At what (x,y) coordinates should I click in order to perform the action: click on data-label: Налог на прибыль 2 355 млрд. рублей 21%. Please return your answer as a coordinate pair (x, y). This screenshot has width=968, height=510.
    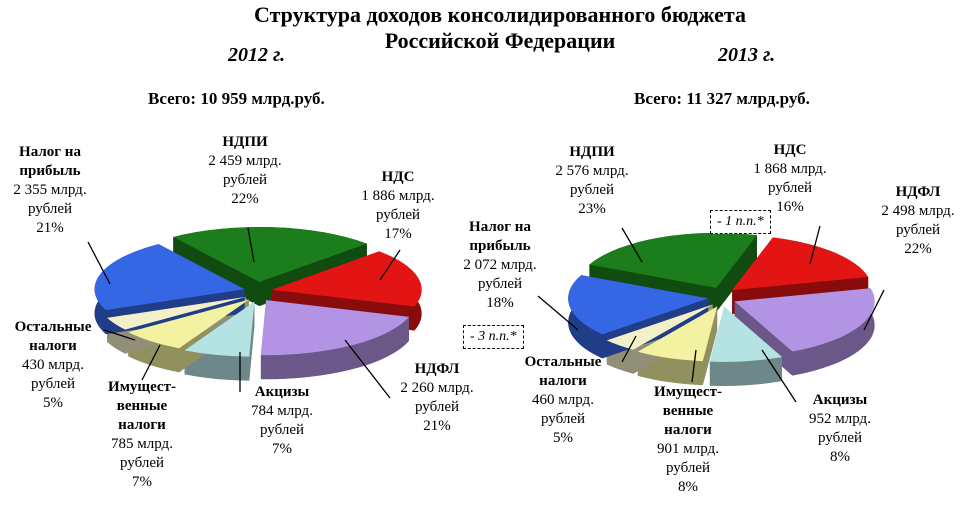
    Looking at the image, I should click on (50, 190).